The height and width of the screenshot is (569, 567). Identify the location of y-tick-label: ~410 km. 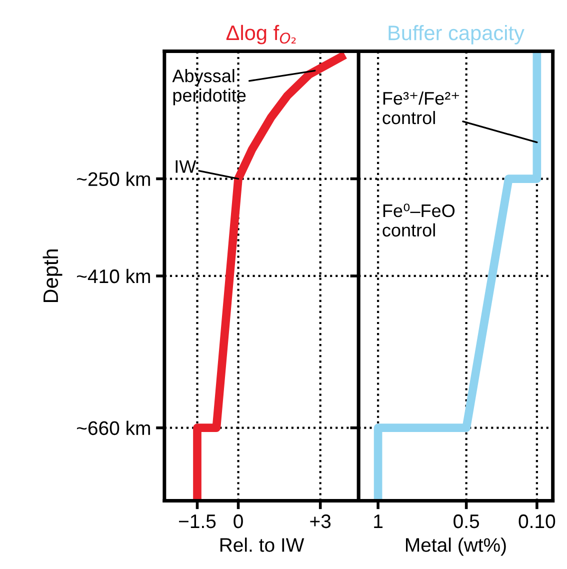
(113, 276).